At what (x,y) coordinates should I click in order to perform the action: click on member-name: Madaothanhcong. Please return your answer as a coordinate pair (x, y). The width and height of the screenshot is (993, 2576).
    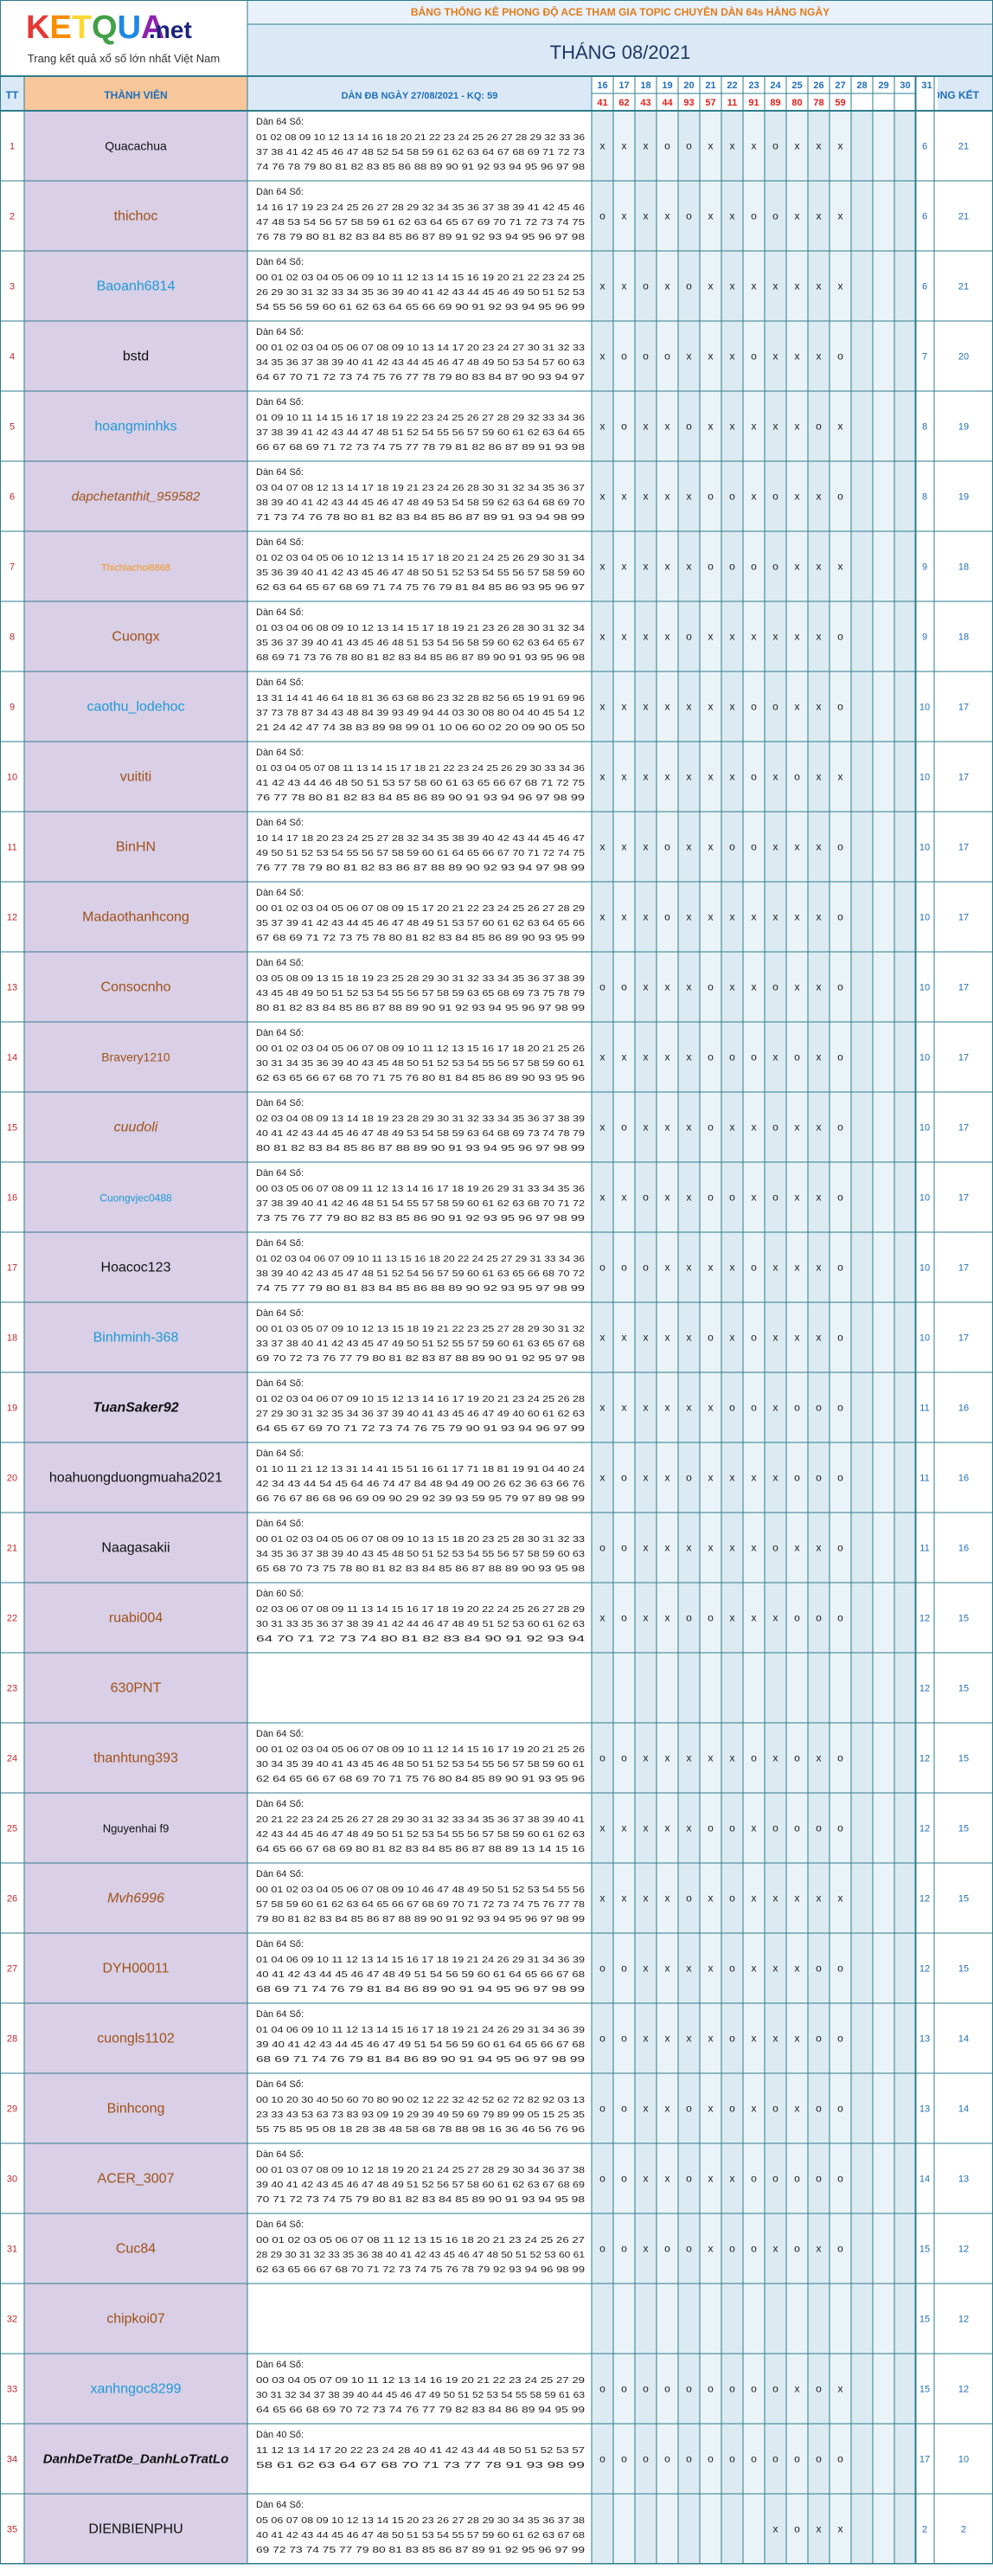
    Looking at the image, I should click on (135, 918).